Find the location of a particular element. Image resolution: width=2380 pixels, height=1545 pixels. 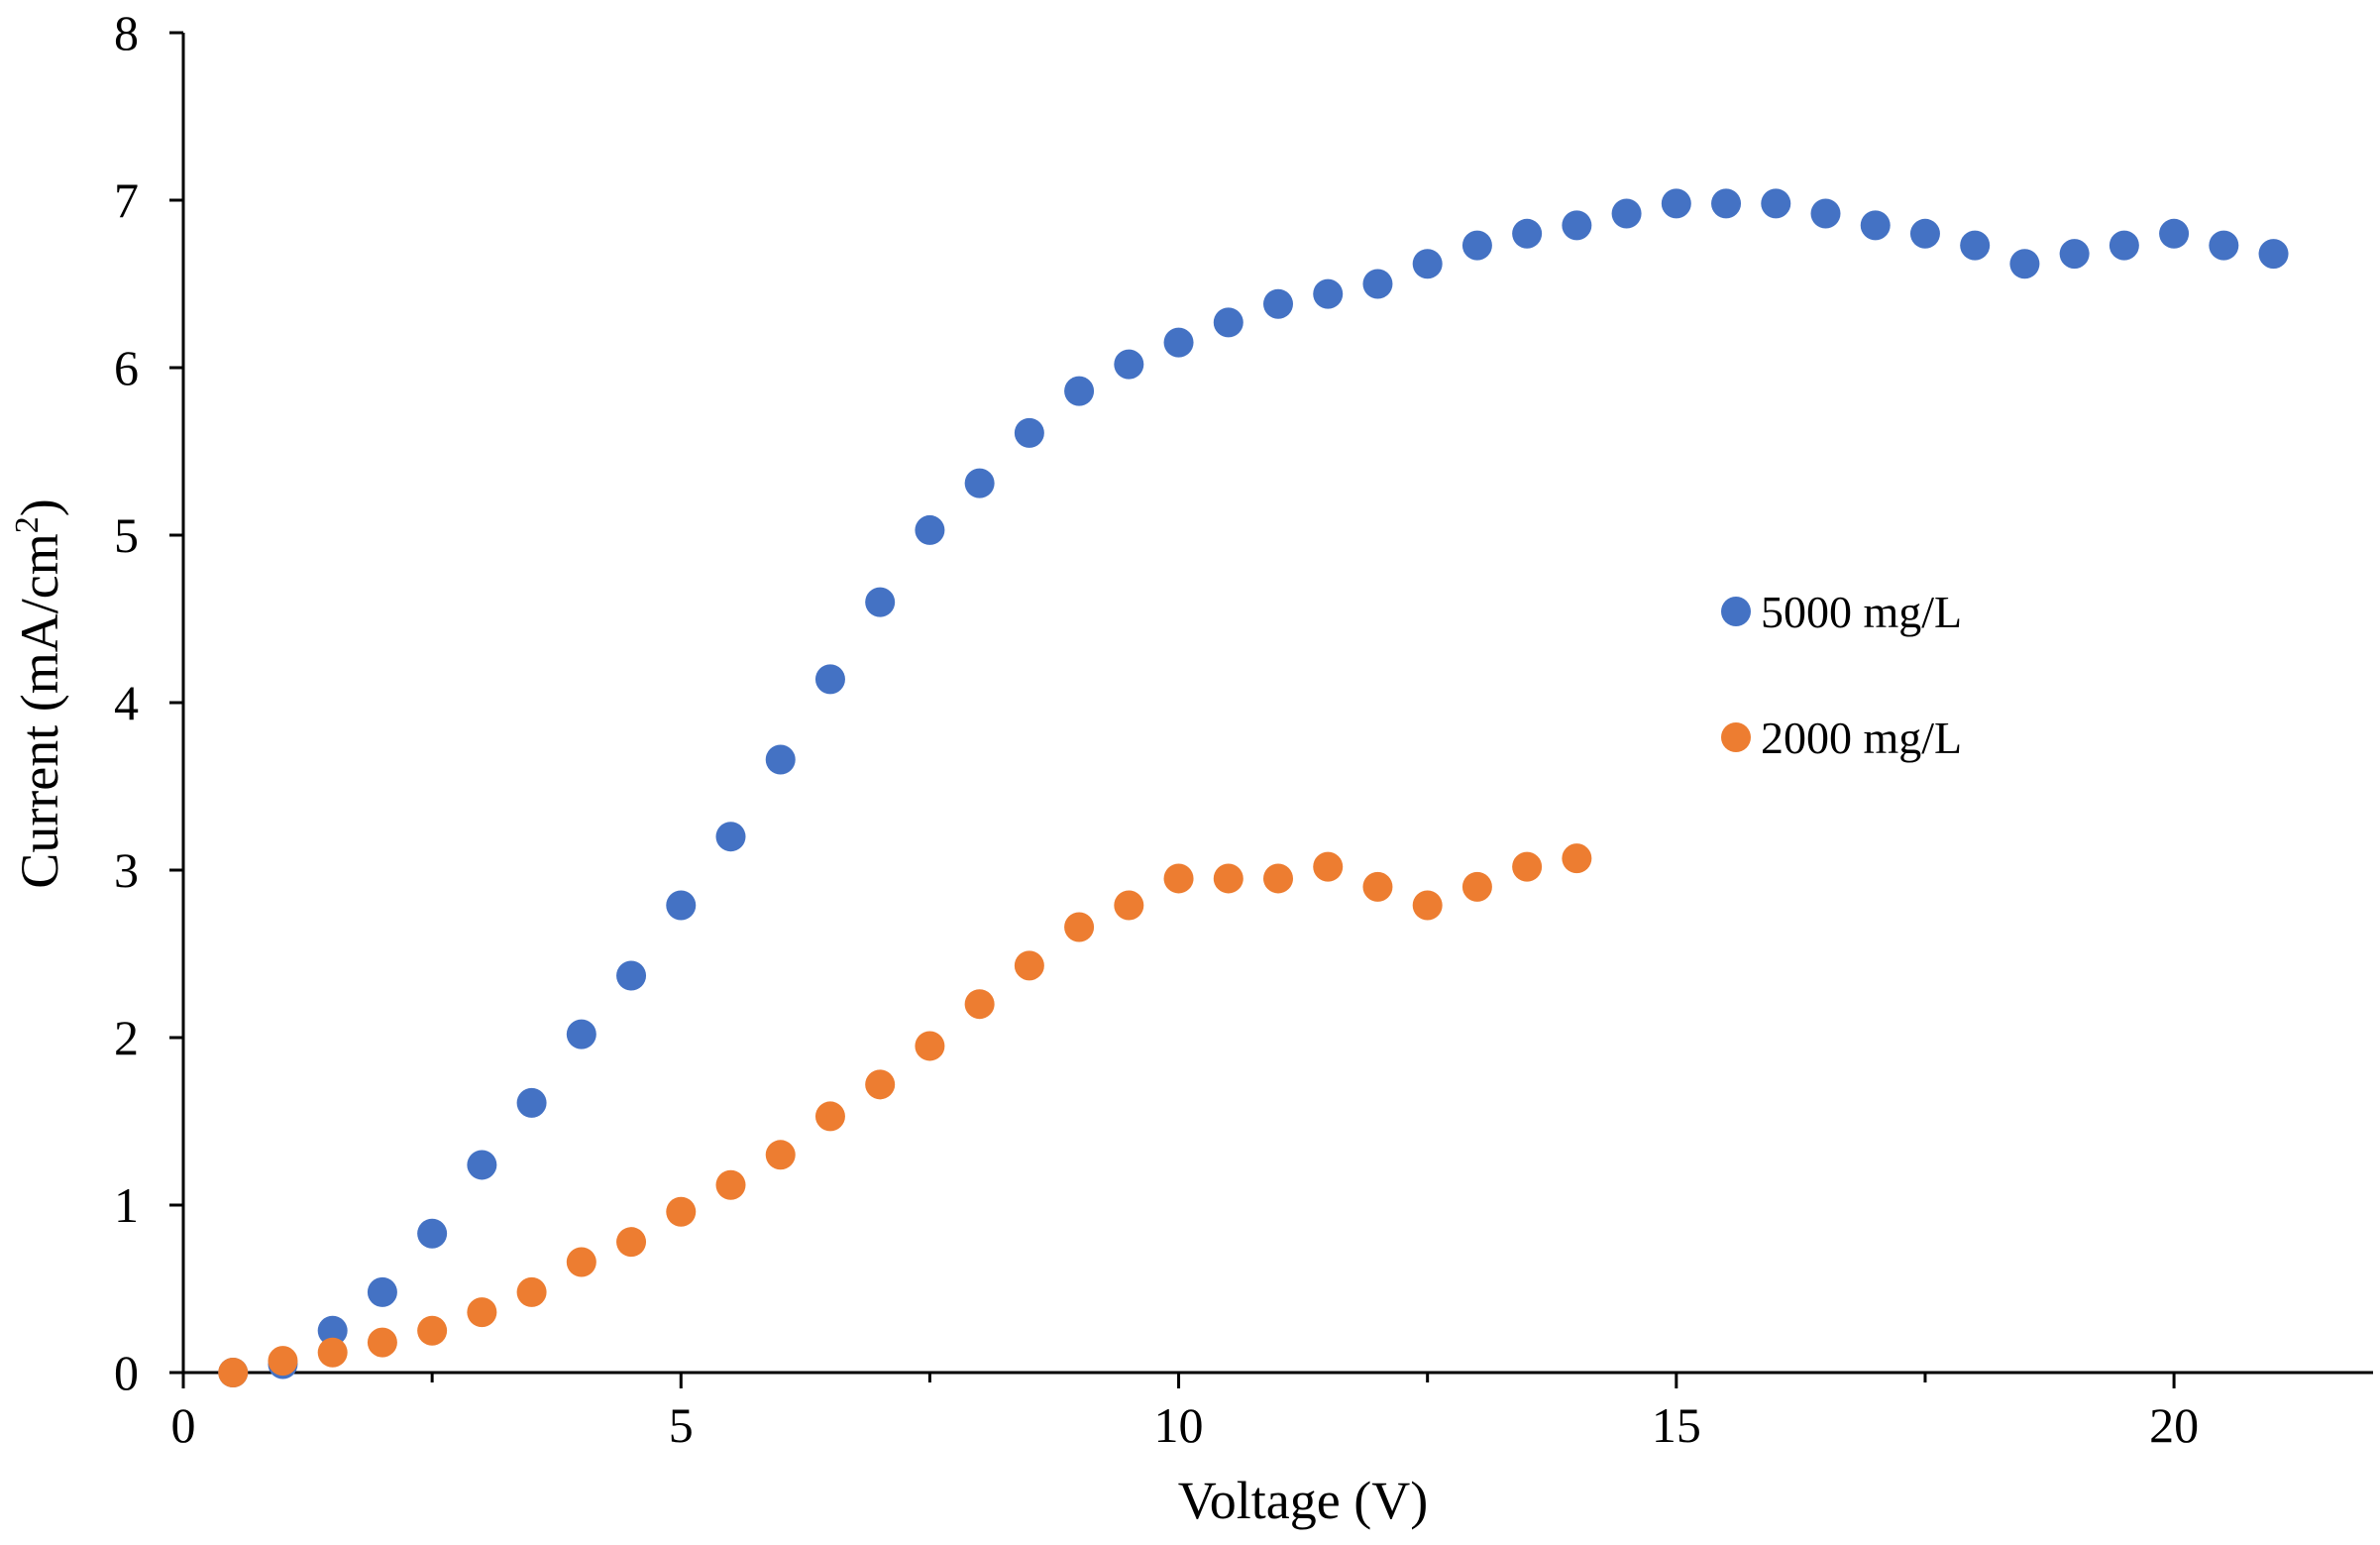

y-axis-title-sup: 2 is located at coordinates (27, 524).